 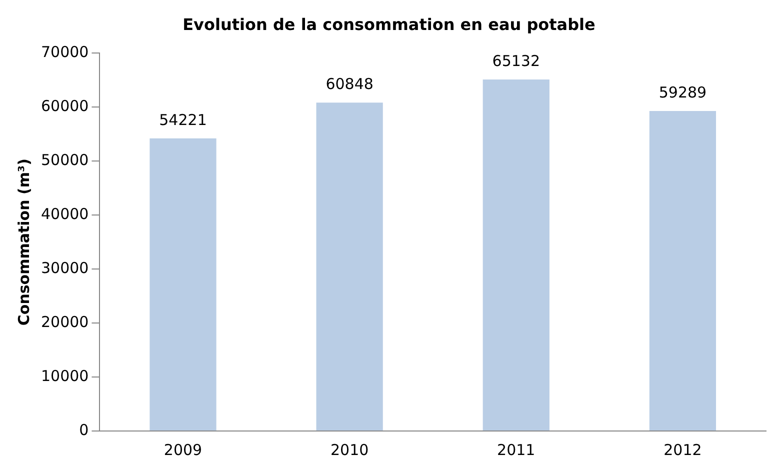 I want to click on x-tick-label: 2012, so click(x=683, y=449).